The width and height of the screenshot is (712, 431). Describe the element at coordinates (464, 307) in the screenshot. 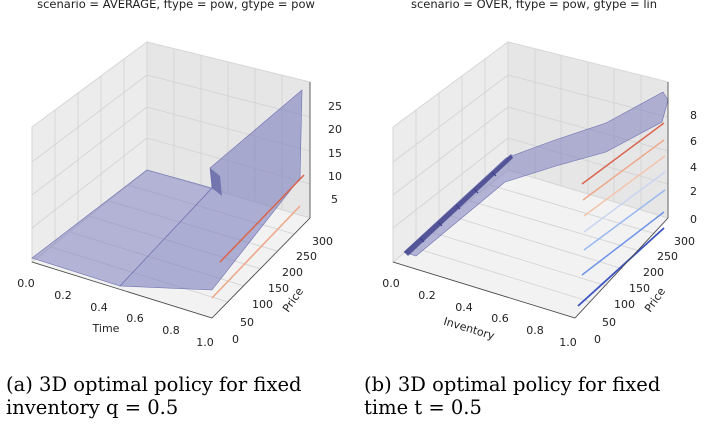

I see `right-x-tick: 0.4` at that location.